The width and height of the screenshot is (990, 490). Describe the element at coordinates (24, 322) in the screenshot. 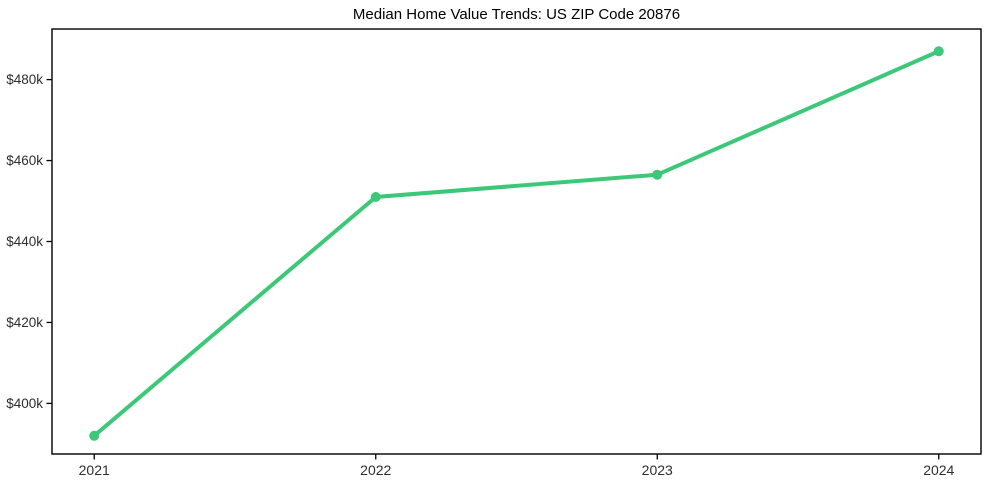

I see `y-tick-label: $420k` at that location.